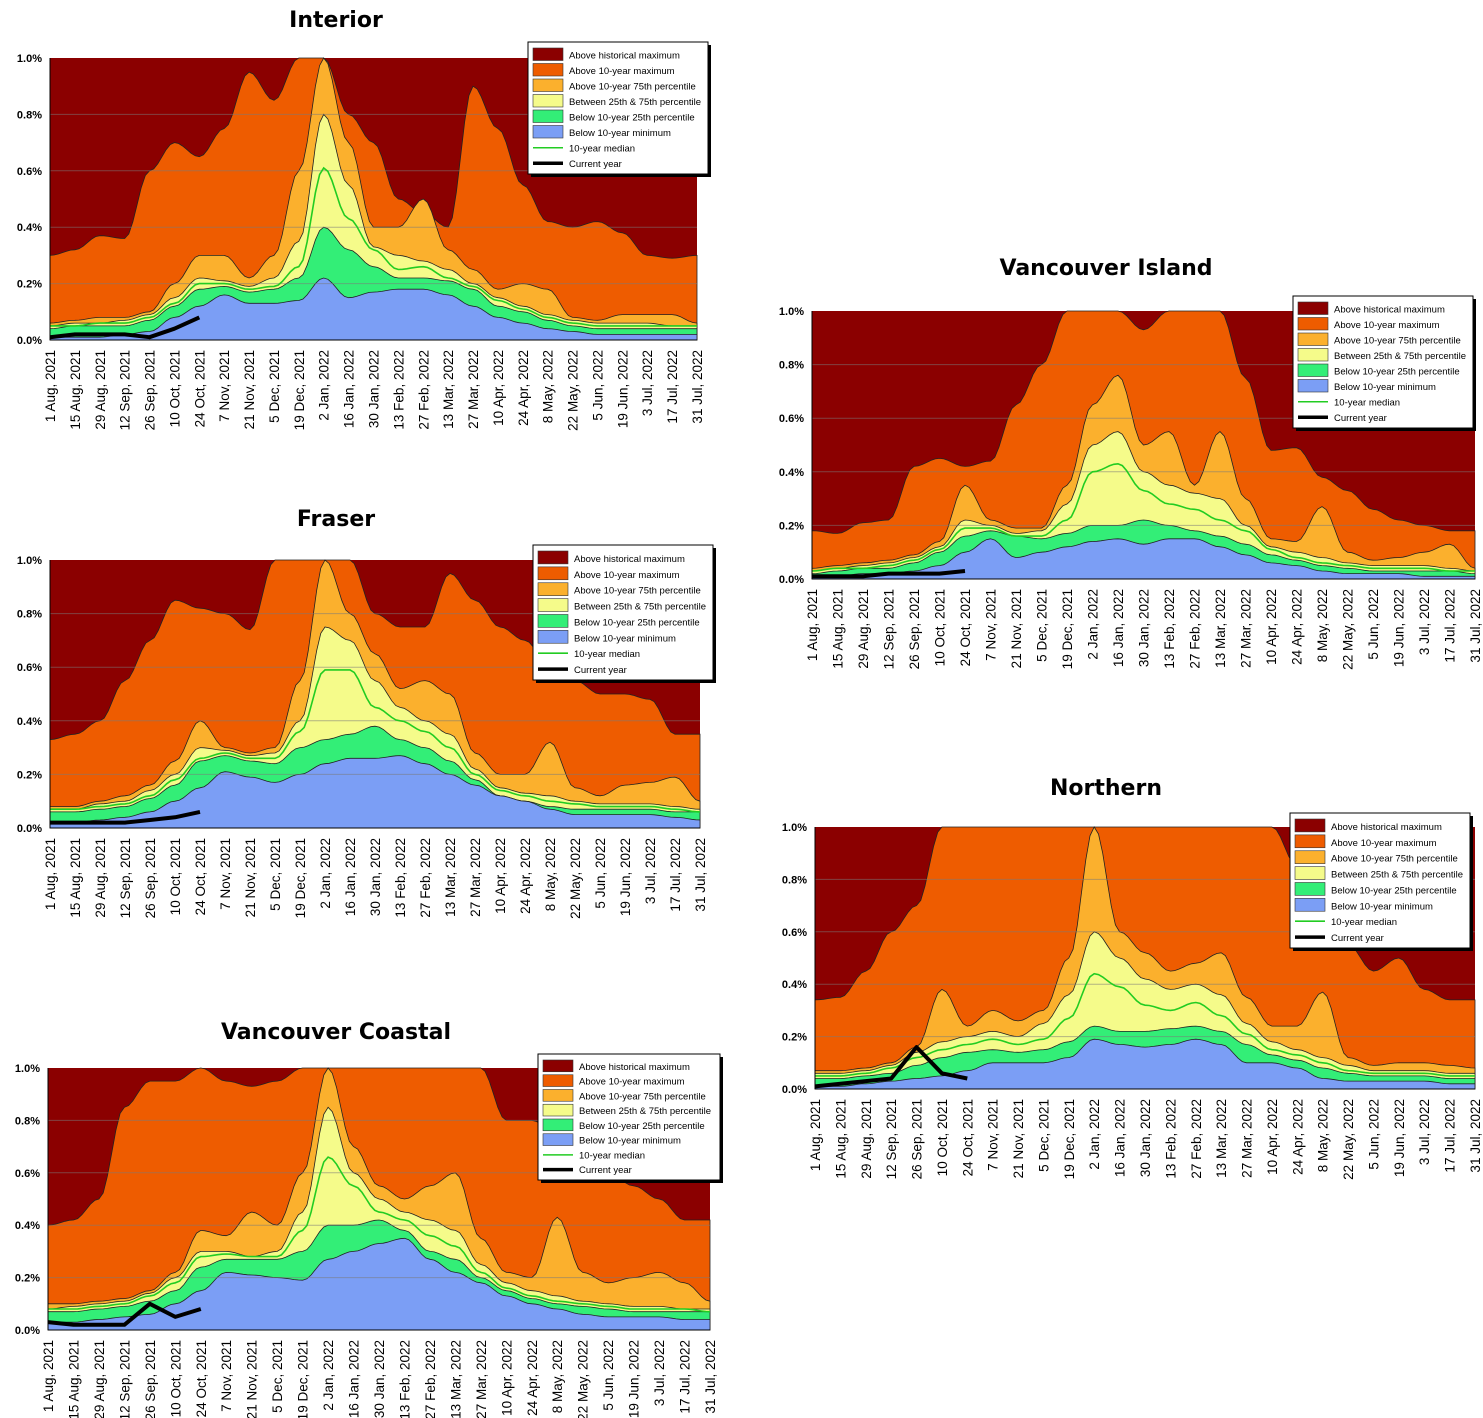 Image resolution: width=1483 pixels, height=1418 pixels. I want to click on chart-title: Northern, so click(1106, 788).